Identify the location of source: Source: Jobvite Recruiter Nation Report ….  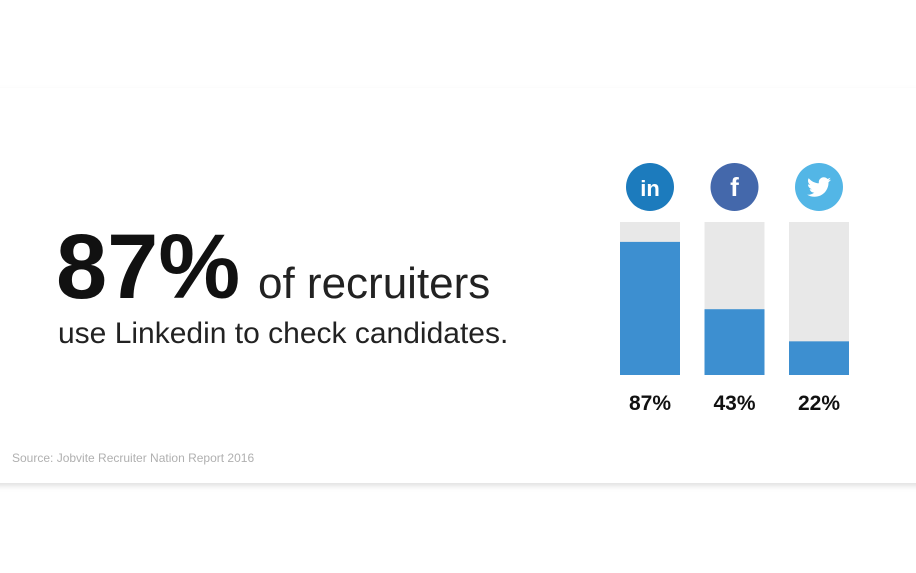
(133, 458).